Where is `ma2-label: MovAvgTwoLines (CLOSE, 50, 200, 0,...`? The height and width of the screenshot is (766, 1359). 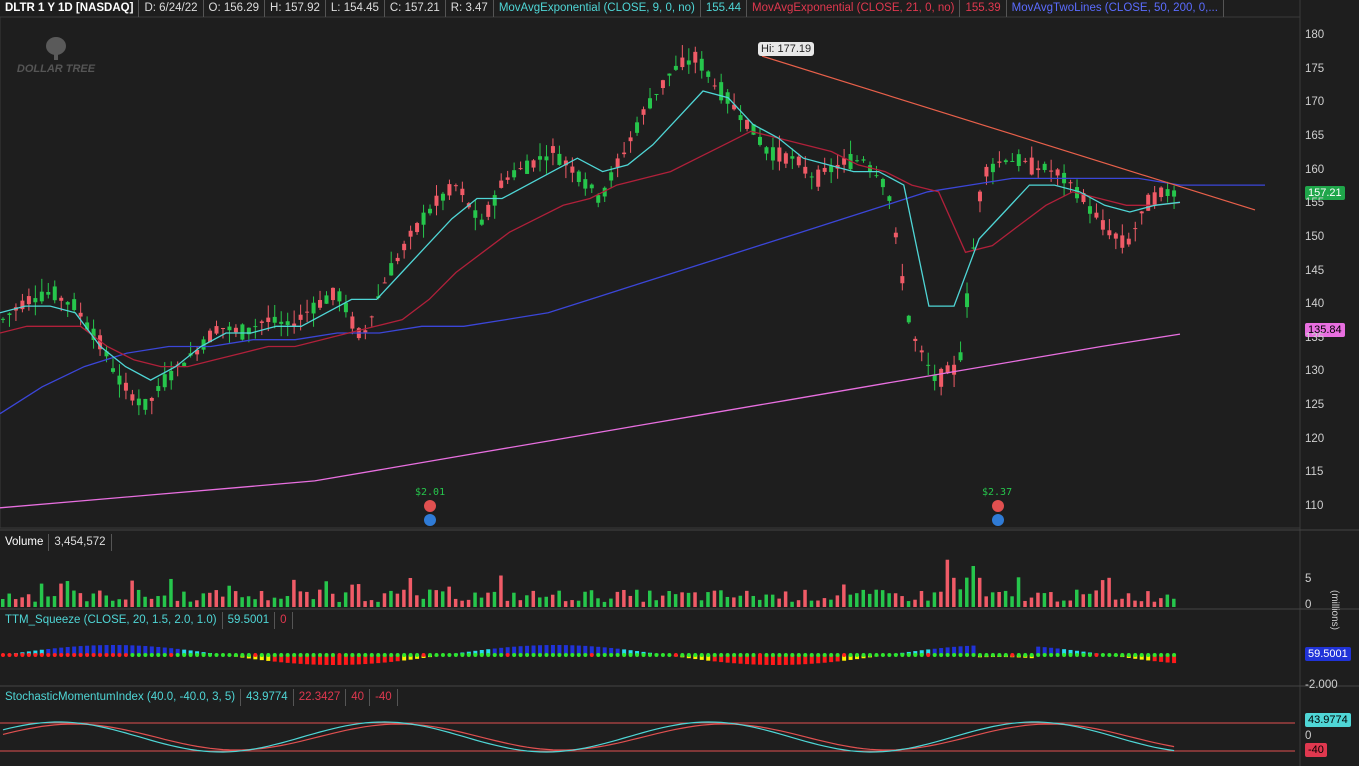
ma2-label: MovAvgTwoLines (CLOSE, 50, 200, 0,... is located at coordinates (1115, 8).